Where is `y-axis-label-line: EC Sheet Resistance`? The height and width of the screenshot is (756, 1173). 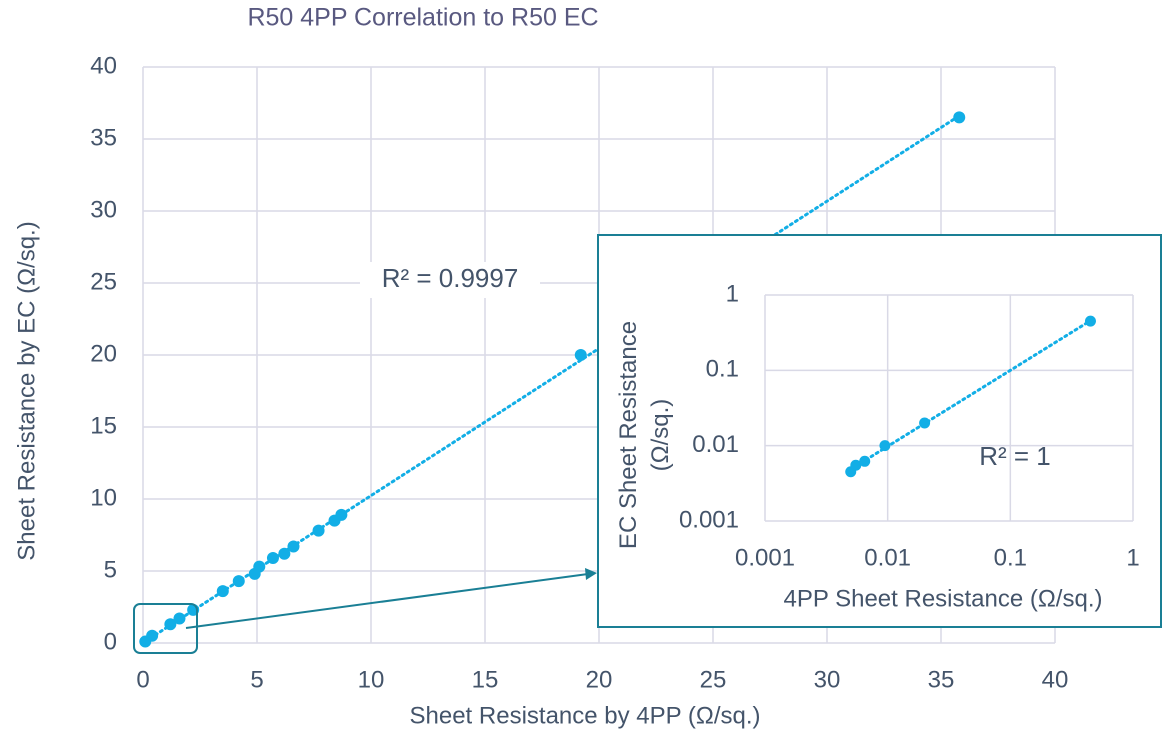
y-axis-label-line: EC Sheet Resistance is located at coordinates (628, 435).